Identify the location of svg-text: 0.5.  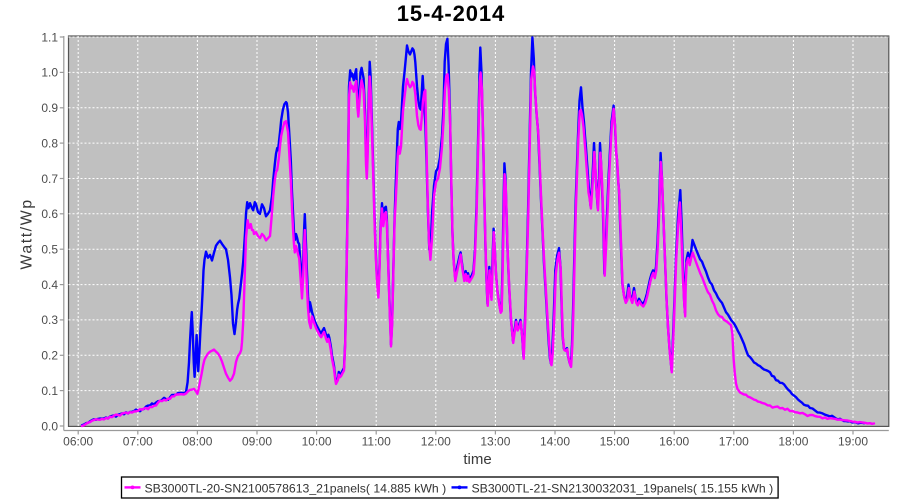
(49, 250).